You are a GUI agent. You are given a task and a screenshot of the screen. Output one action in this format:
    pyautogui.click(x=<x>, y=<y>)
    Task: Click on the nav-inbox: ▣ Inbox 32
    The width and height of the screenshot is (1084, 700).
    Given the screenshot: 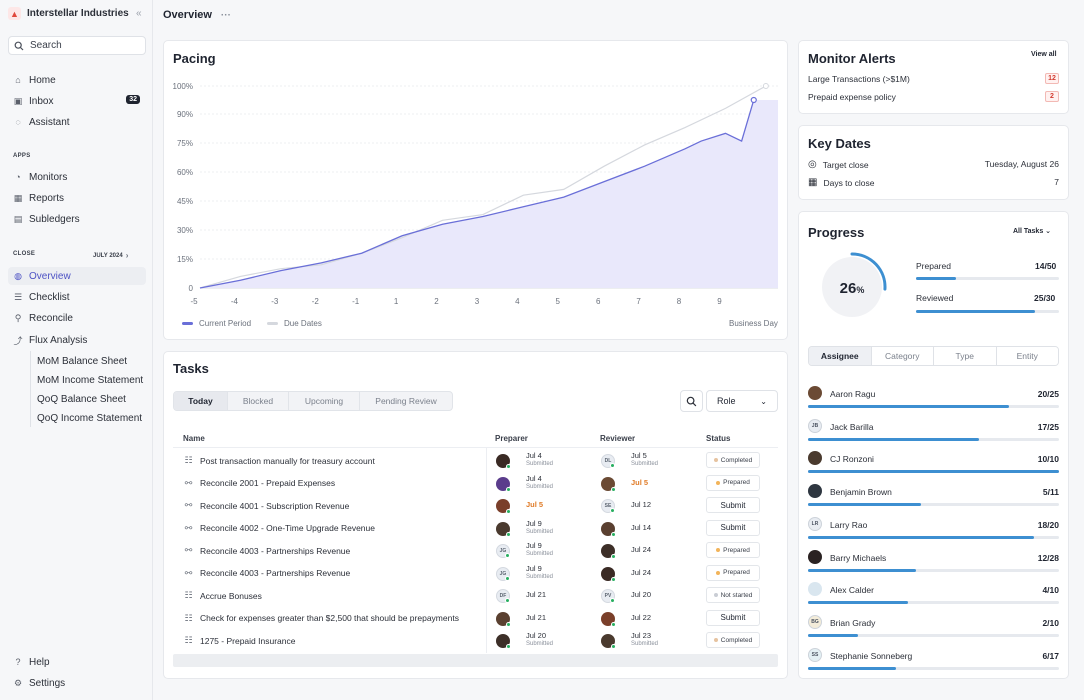 What is the action you would take?
    pyautogui.click(x=77, y=101)
    